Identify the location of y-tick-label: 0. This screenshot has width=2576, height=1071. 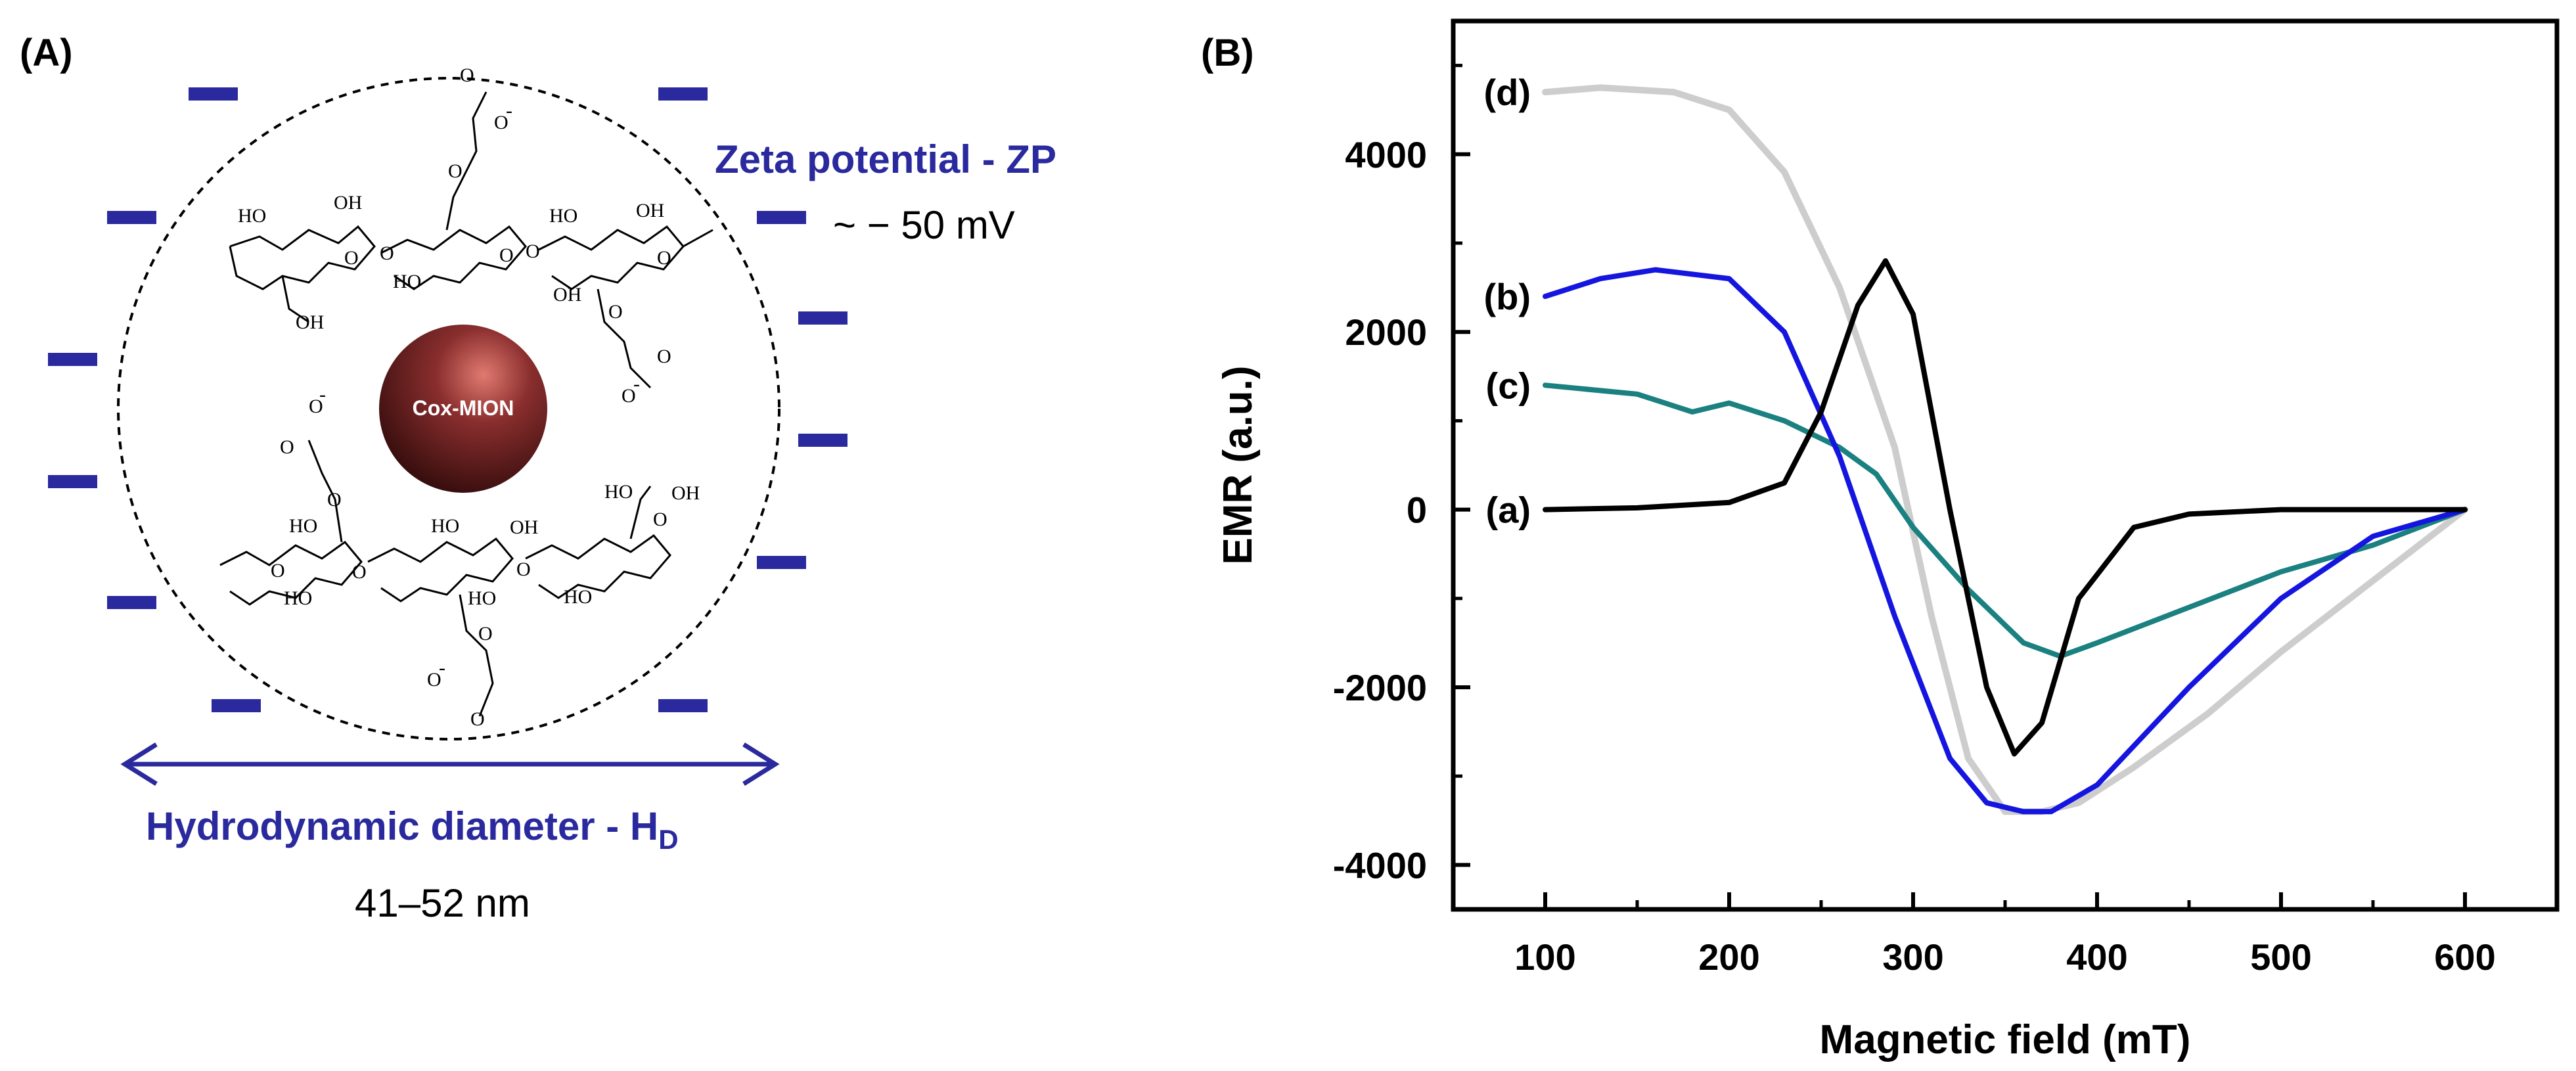
(1417, 510).